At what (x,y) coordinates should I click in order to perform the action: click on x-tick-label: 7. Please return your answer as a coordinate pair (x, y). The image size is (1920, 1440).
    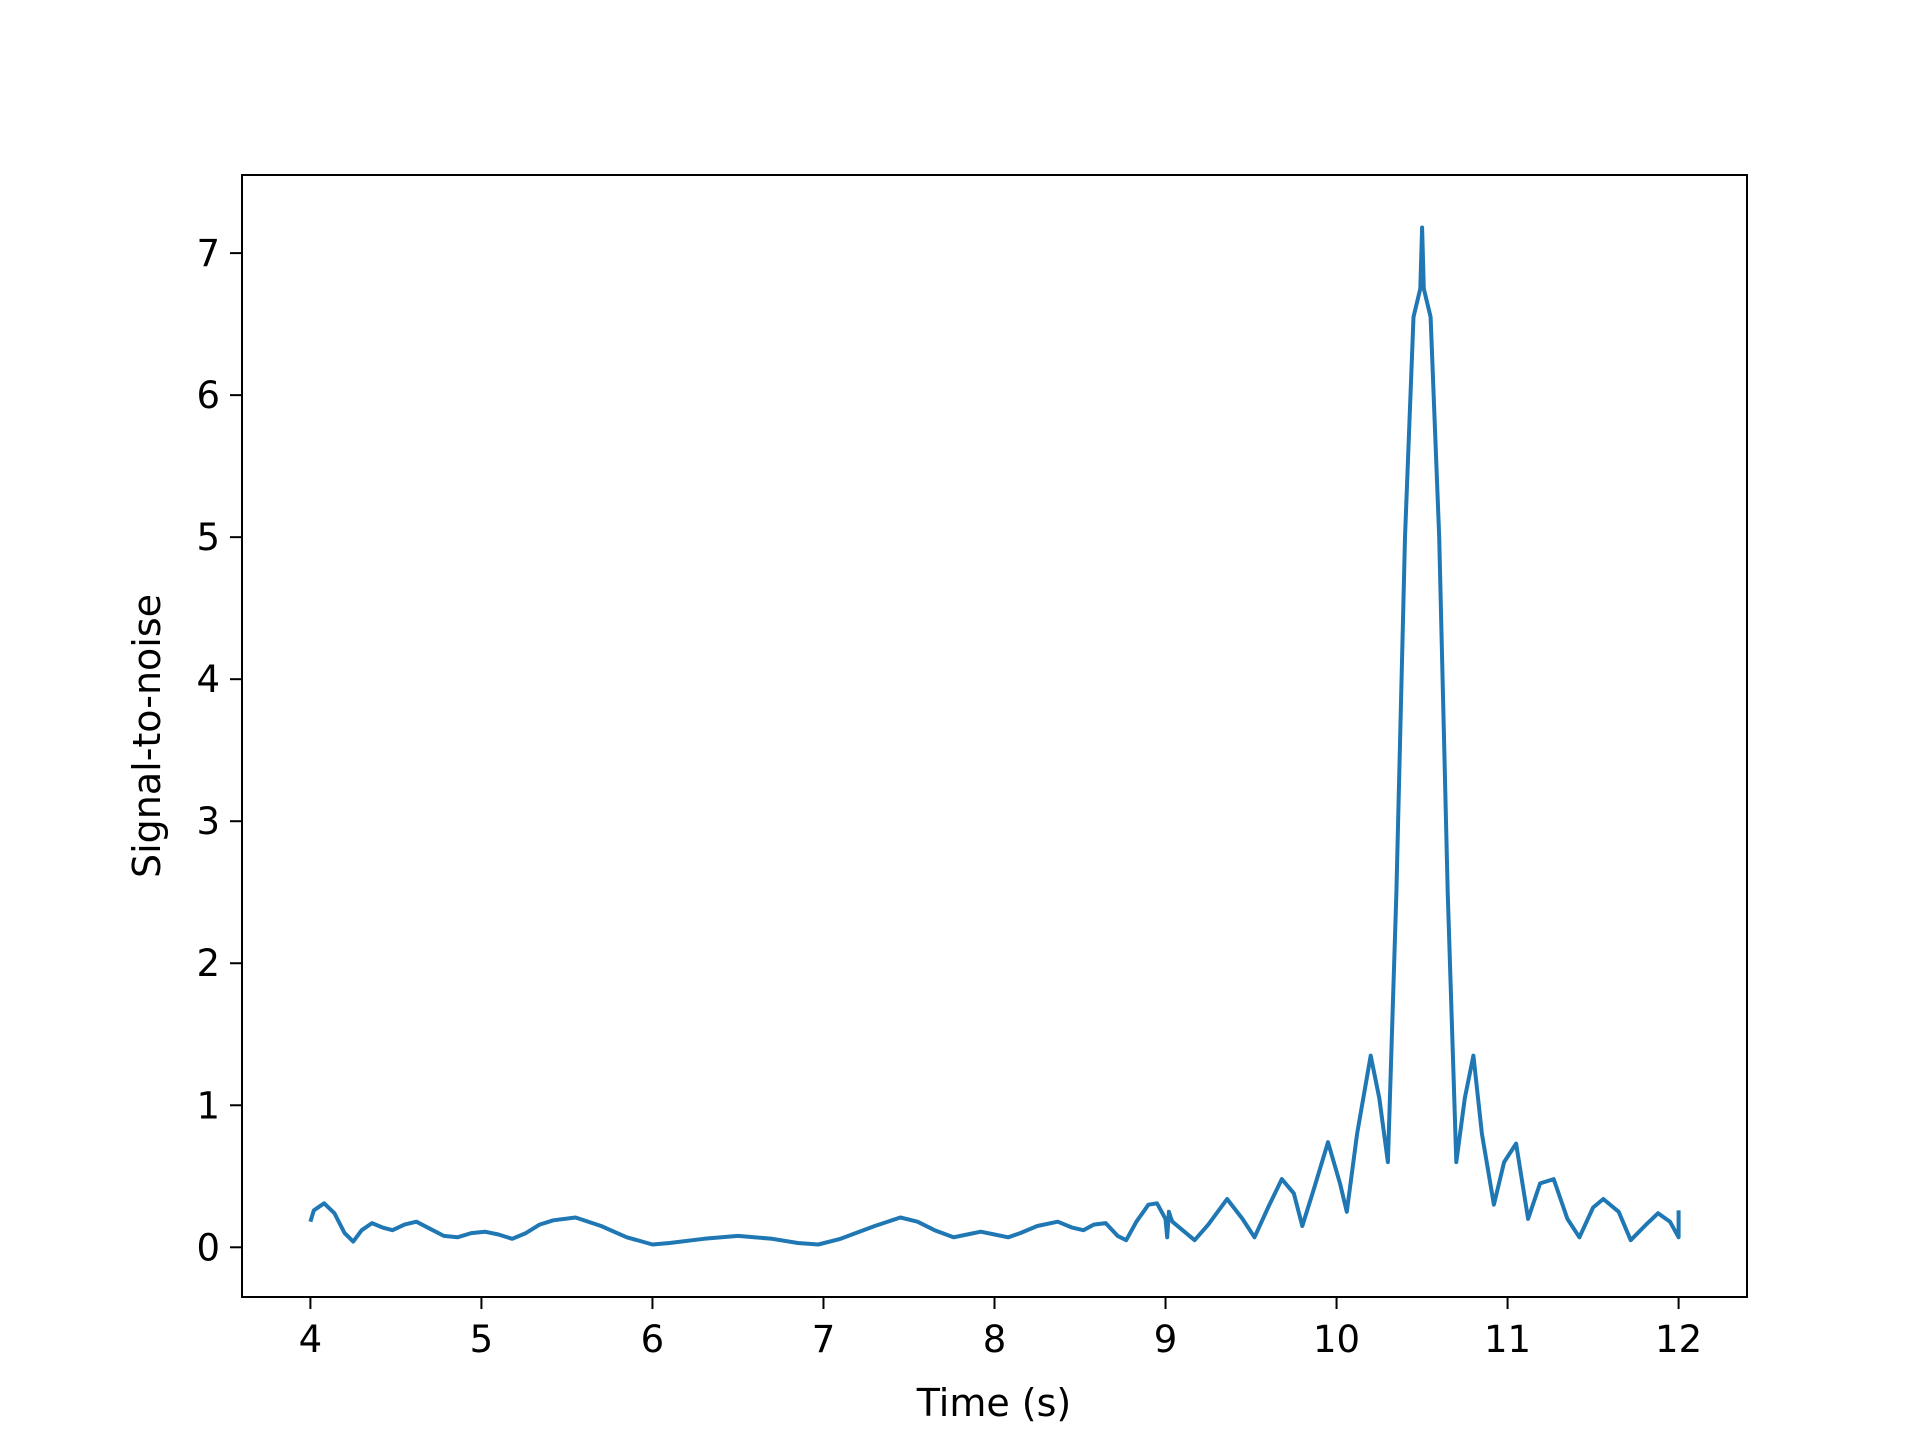
    Looking at the image, I should click on (824, 1339).